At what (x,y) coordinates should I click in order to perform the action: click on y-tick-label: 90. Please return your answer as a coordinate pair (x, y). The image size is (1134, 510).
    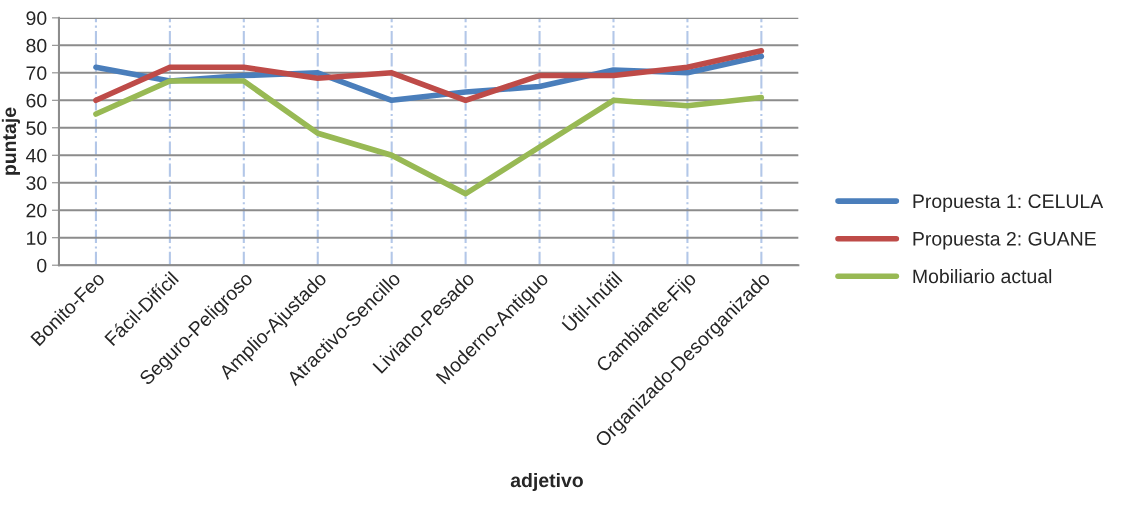
    Looking at the image, I should click on (36, 18).